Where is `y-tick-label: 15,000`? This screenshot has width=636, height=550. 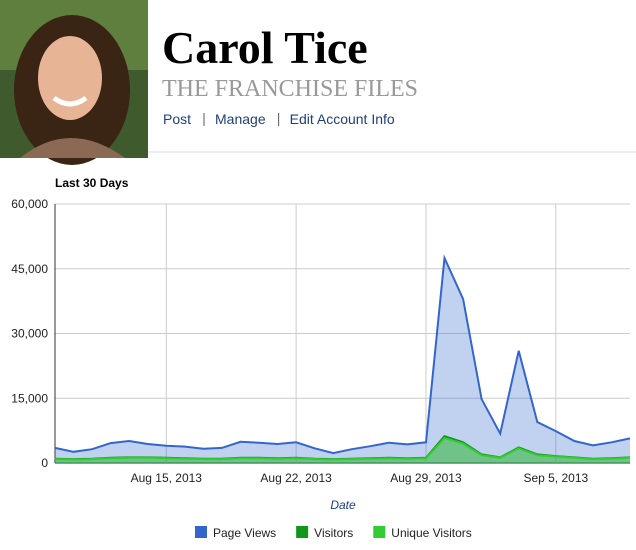
y-tick-label: 15,000 is located at coordinates (29, 398).